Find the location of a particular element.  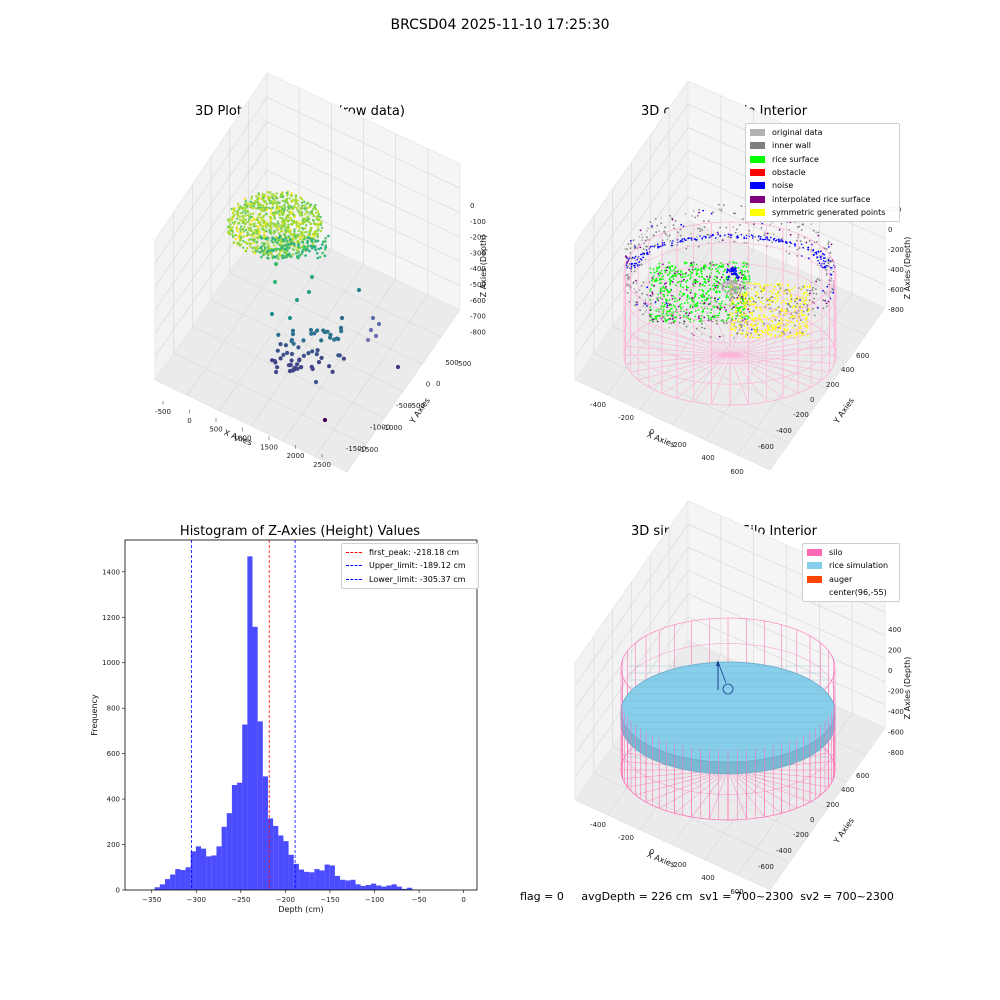

classify-legend-swatch is located at coordinates (757, 212).